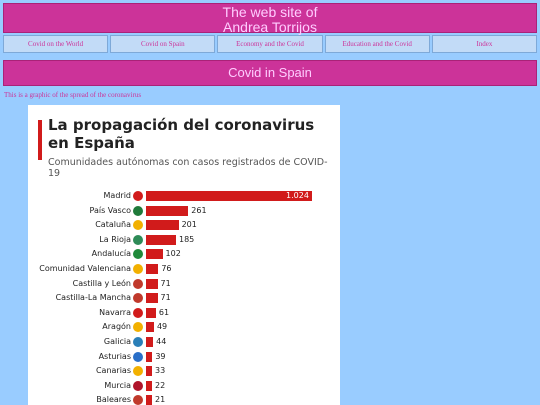  Describe the element at coordinates (297, 195) in the screenshot. I see `value-label: 1.024` at that location.